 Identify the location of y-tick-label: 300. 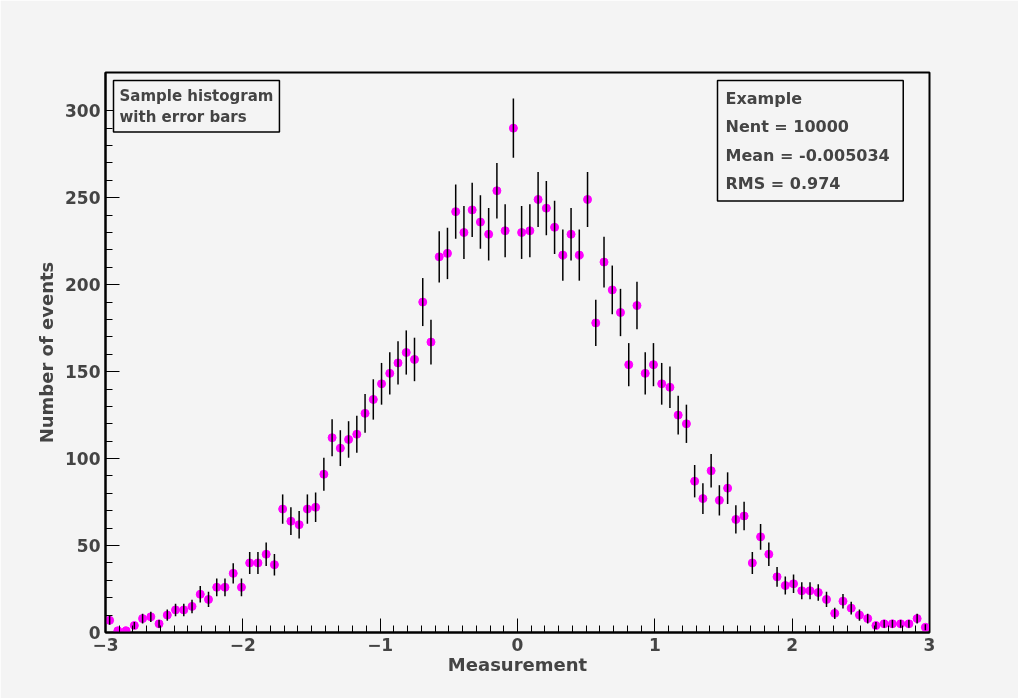
(83, 111).